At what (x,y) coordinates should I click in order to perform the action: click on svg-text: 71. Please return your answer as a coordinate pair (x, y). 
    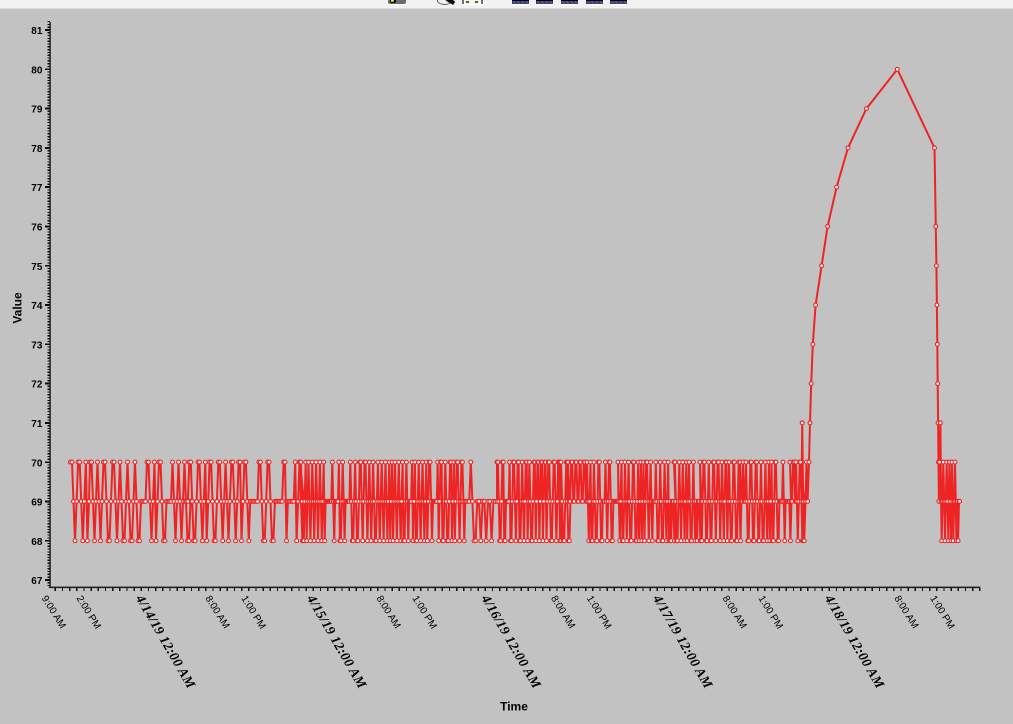
    Looking at the image, I should click on (37, 424).